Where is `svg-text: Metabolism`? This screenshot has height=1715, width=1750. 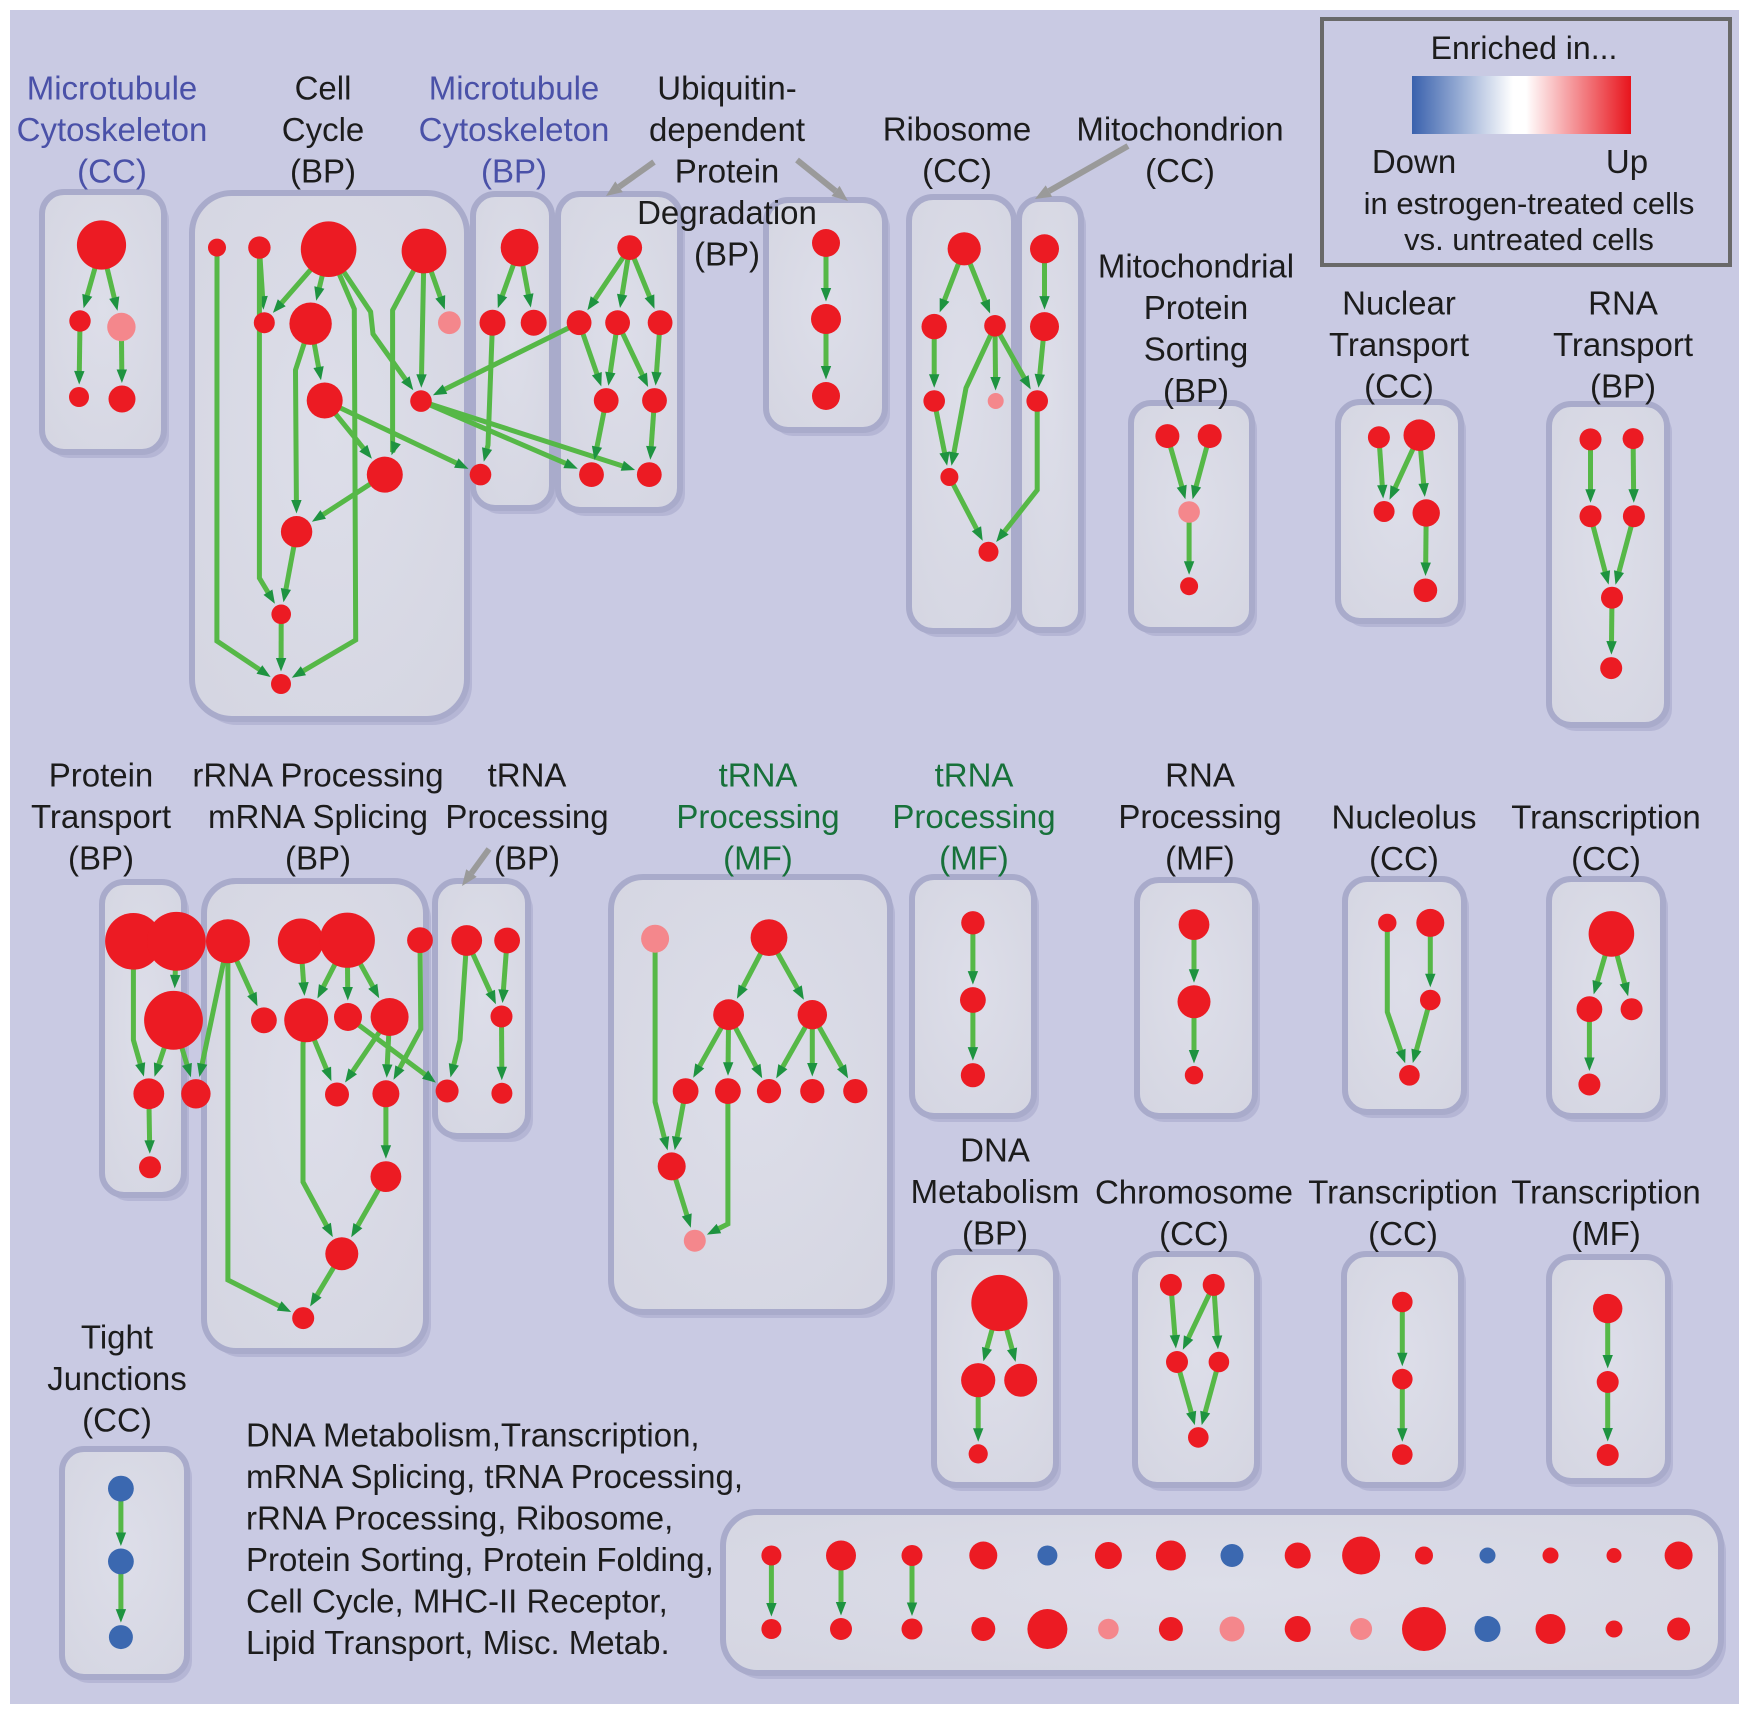 svg-text: Metabolism is located at coordinates (995, 1191).